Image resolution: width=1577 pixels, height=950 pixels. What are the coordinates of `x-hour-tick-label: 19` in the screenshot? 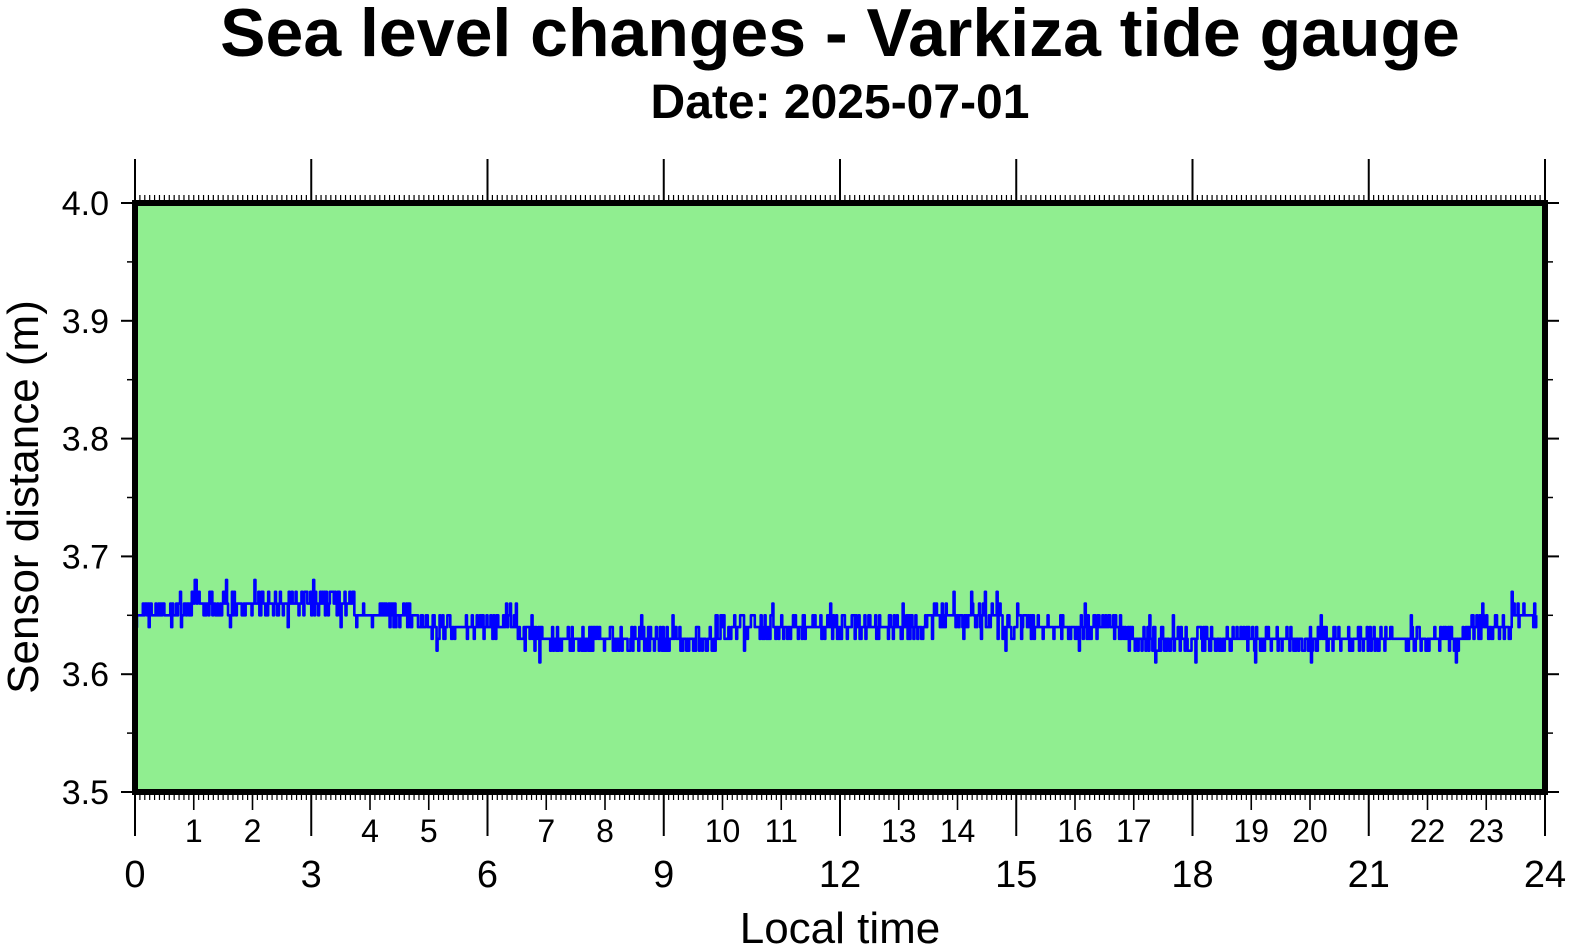 It's located at (1251, 831).